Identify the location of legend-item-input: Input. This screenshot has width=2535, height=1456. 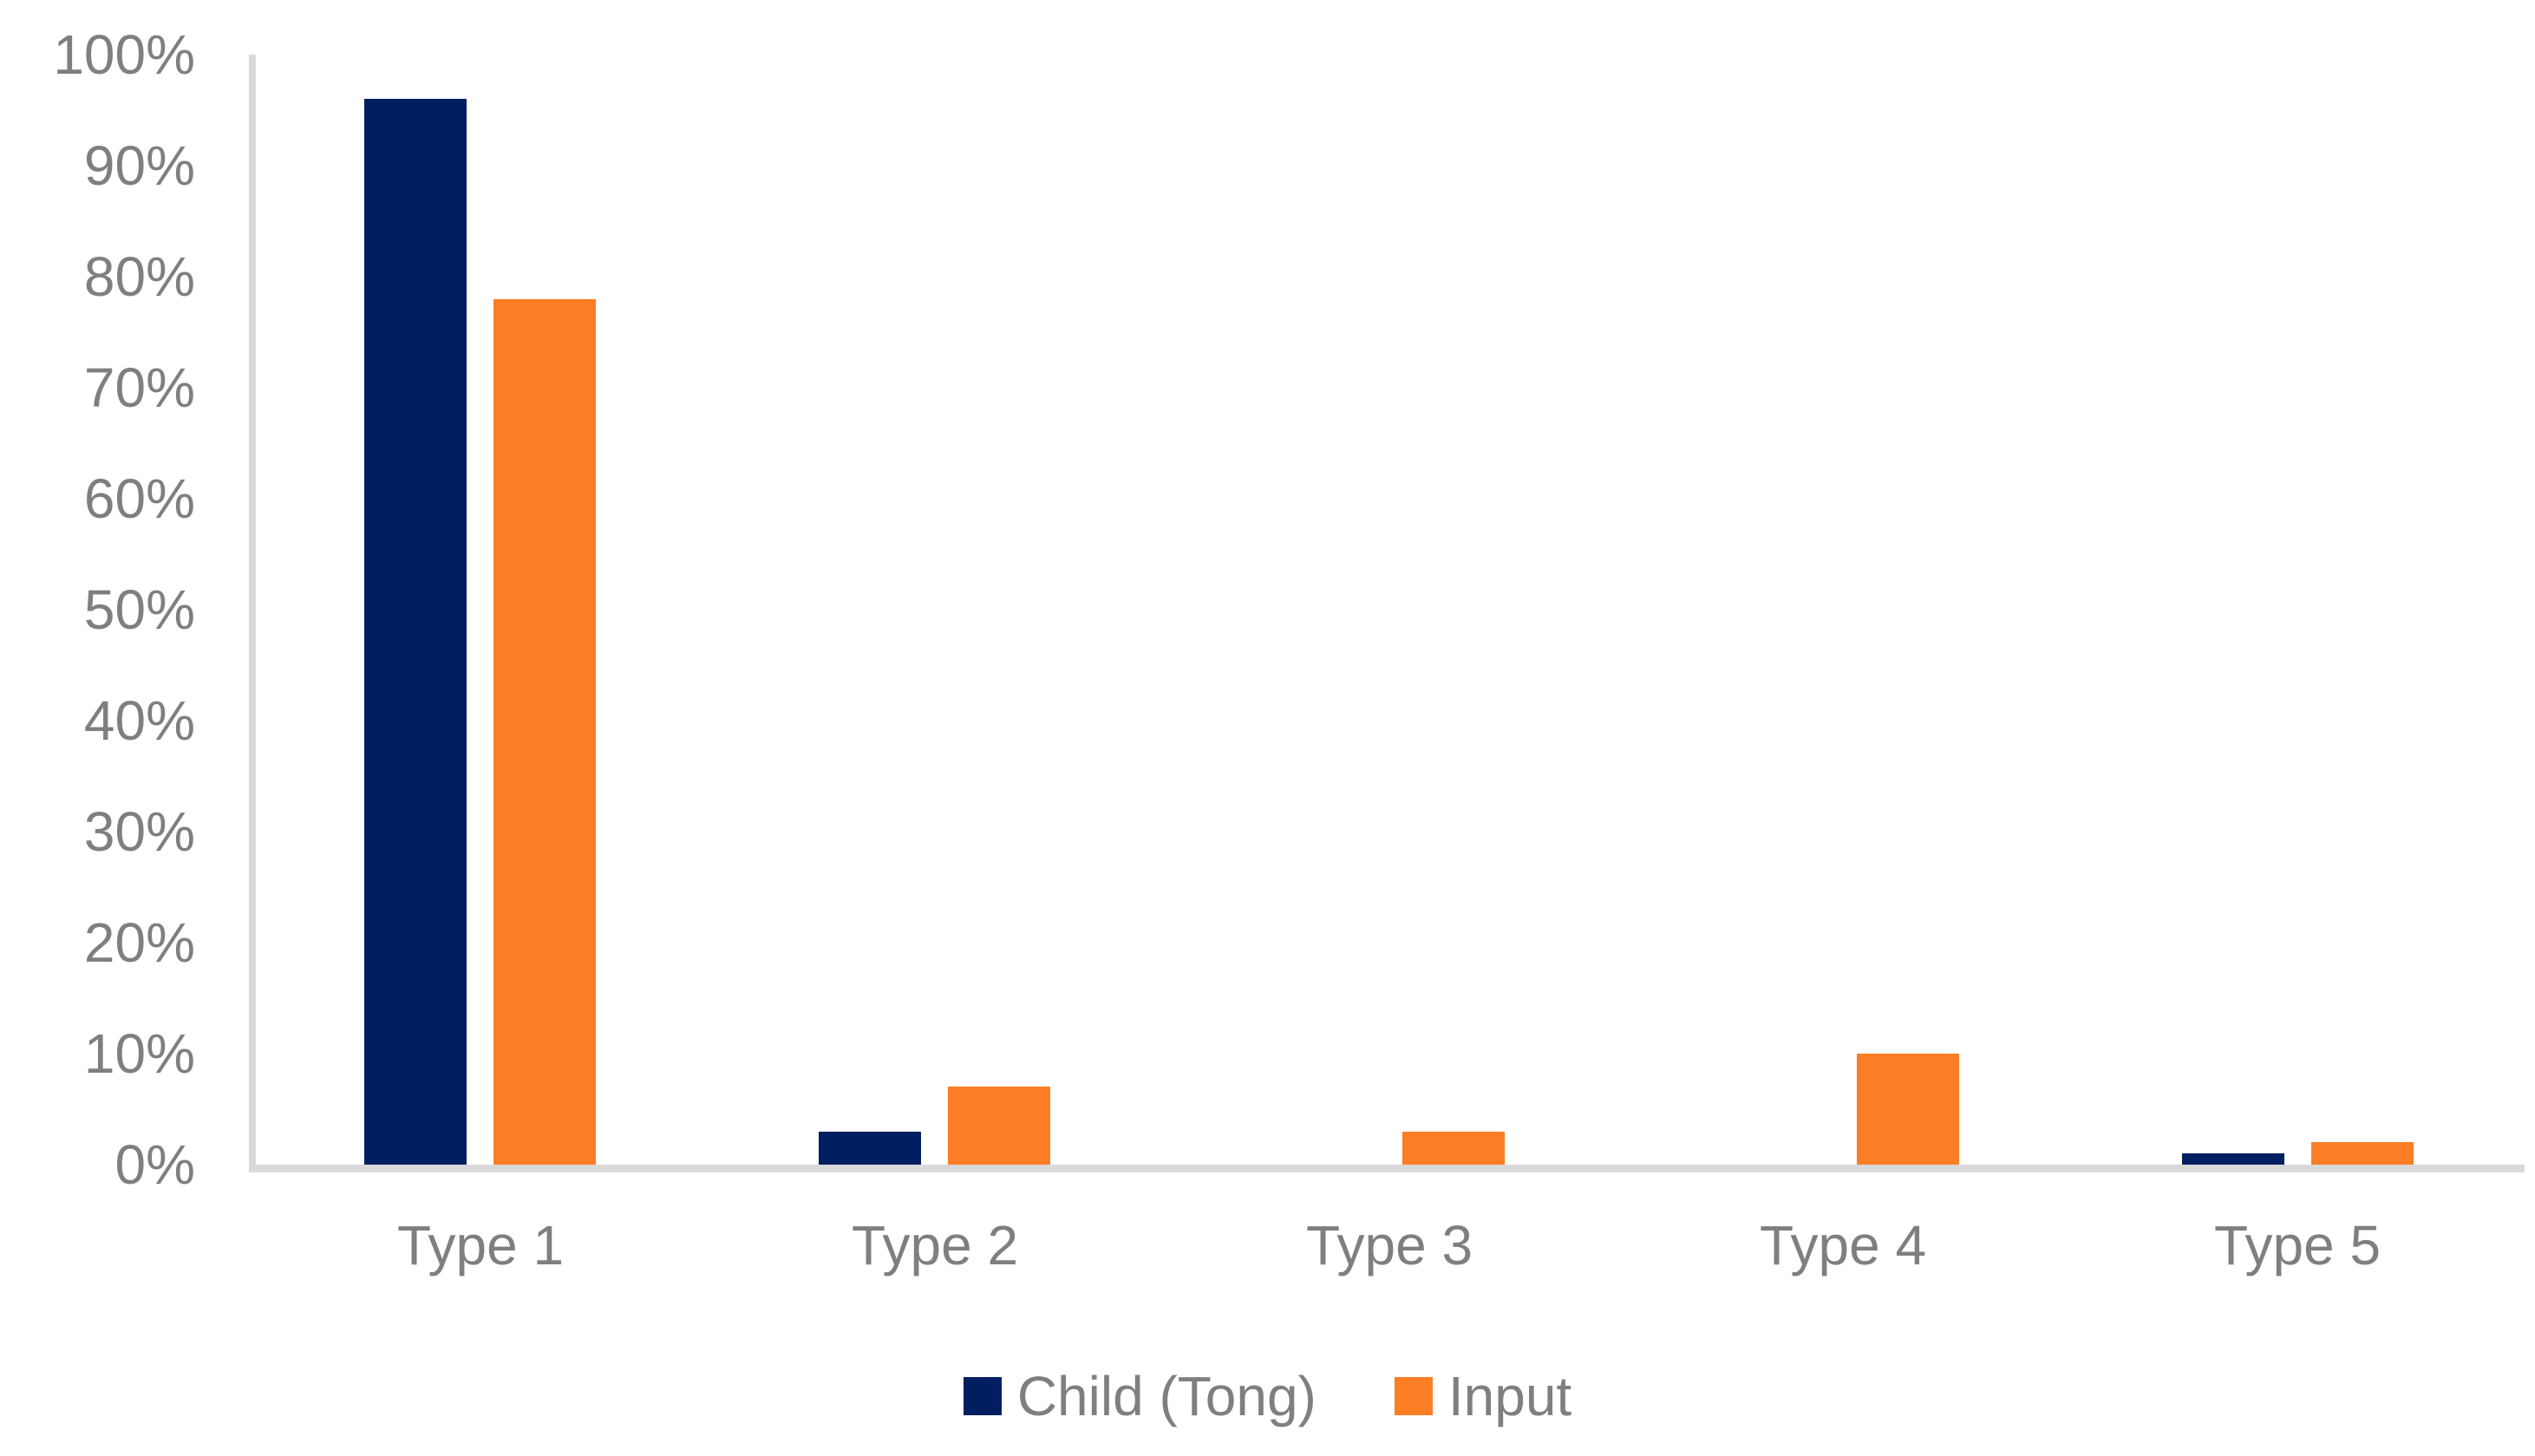
(1483, 1396).